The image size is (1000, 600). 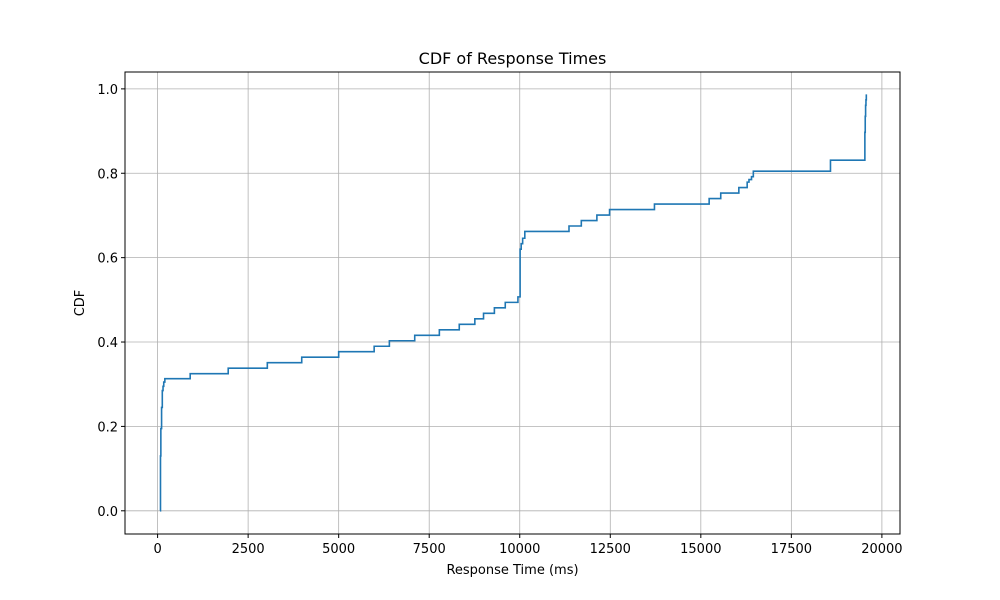 I want to click on y-tick-label: 0.4, so click(x=107, y=343).